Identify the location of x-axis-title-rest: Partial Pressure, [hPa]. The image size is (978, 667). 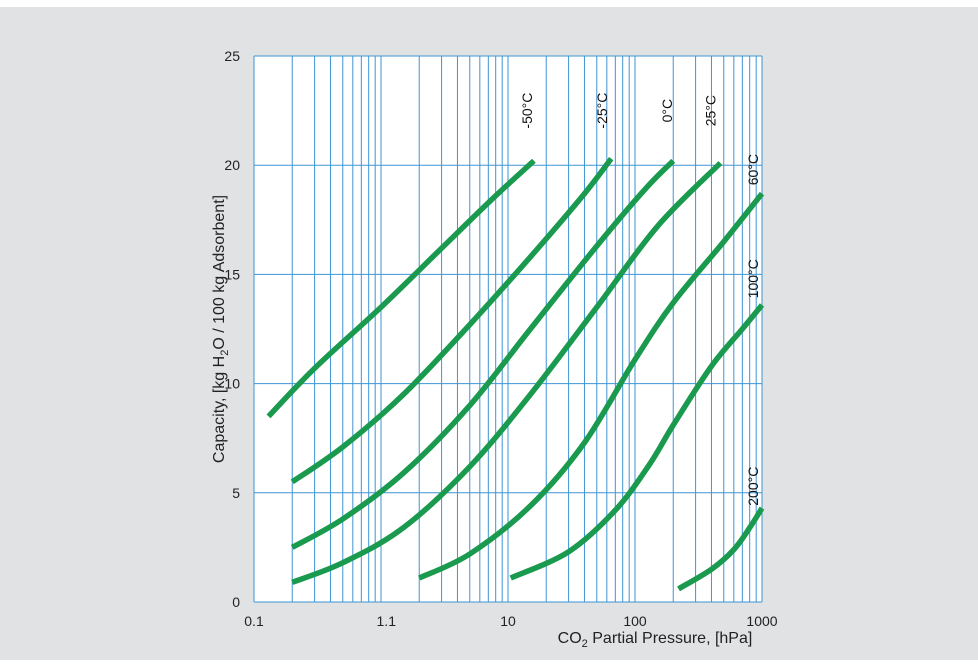
(670, 638).